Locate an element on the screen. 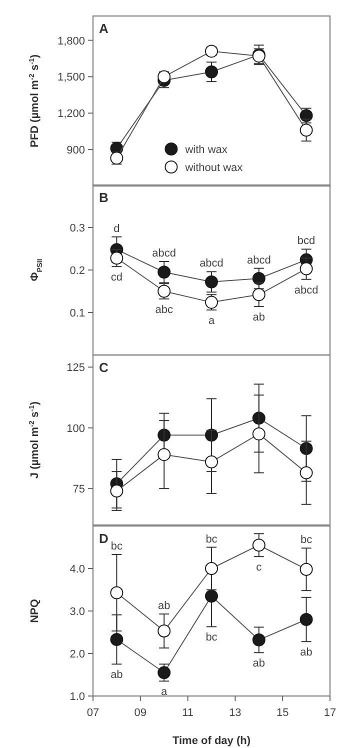  y-tick-label: 2.0 is located at coordinates (77, 654).